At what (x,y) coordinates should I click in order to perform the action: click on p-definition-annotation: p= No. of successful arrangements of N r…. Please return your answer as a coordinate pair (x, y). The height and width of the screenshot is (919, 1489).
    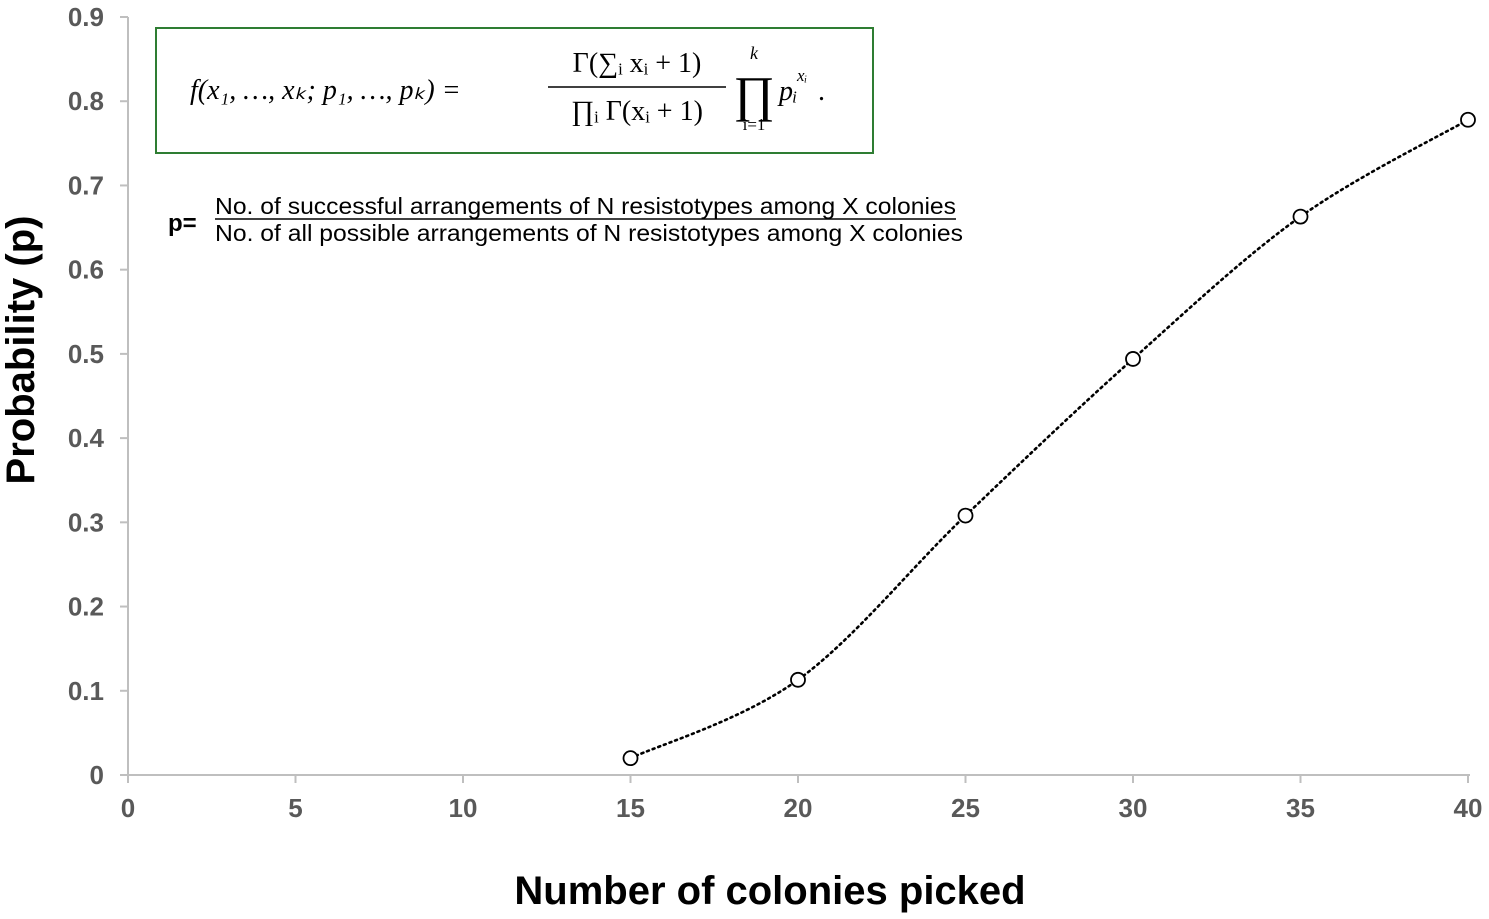
    Looking at the image, I should click on (565, 219).